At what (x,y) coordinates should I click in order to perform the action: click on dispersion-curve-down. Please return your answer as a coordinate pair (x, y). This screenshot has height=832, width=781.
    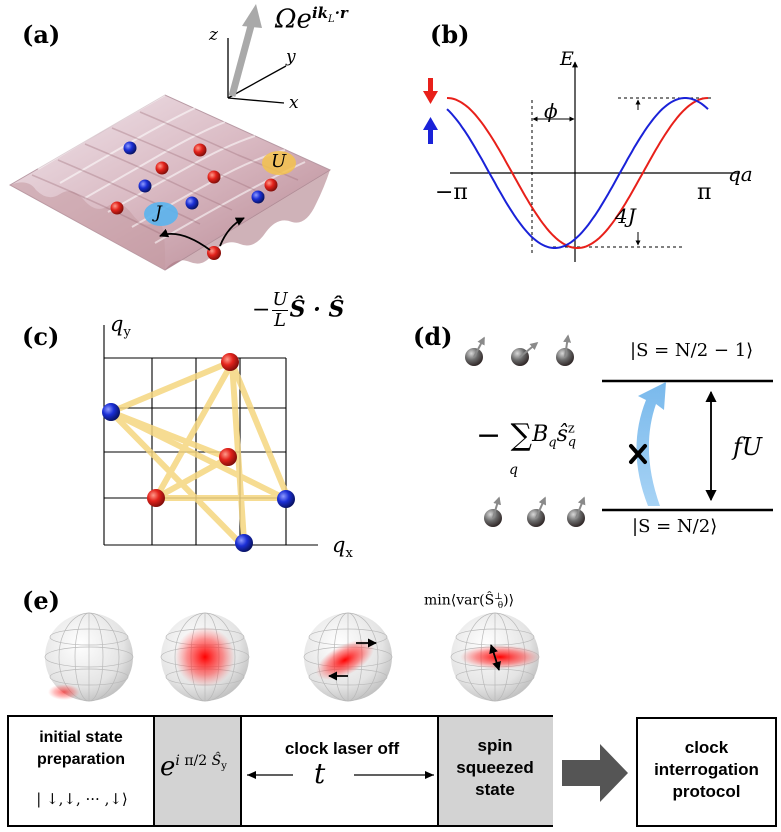
    Looking at the image, I should click on (577, 173).